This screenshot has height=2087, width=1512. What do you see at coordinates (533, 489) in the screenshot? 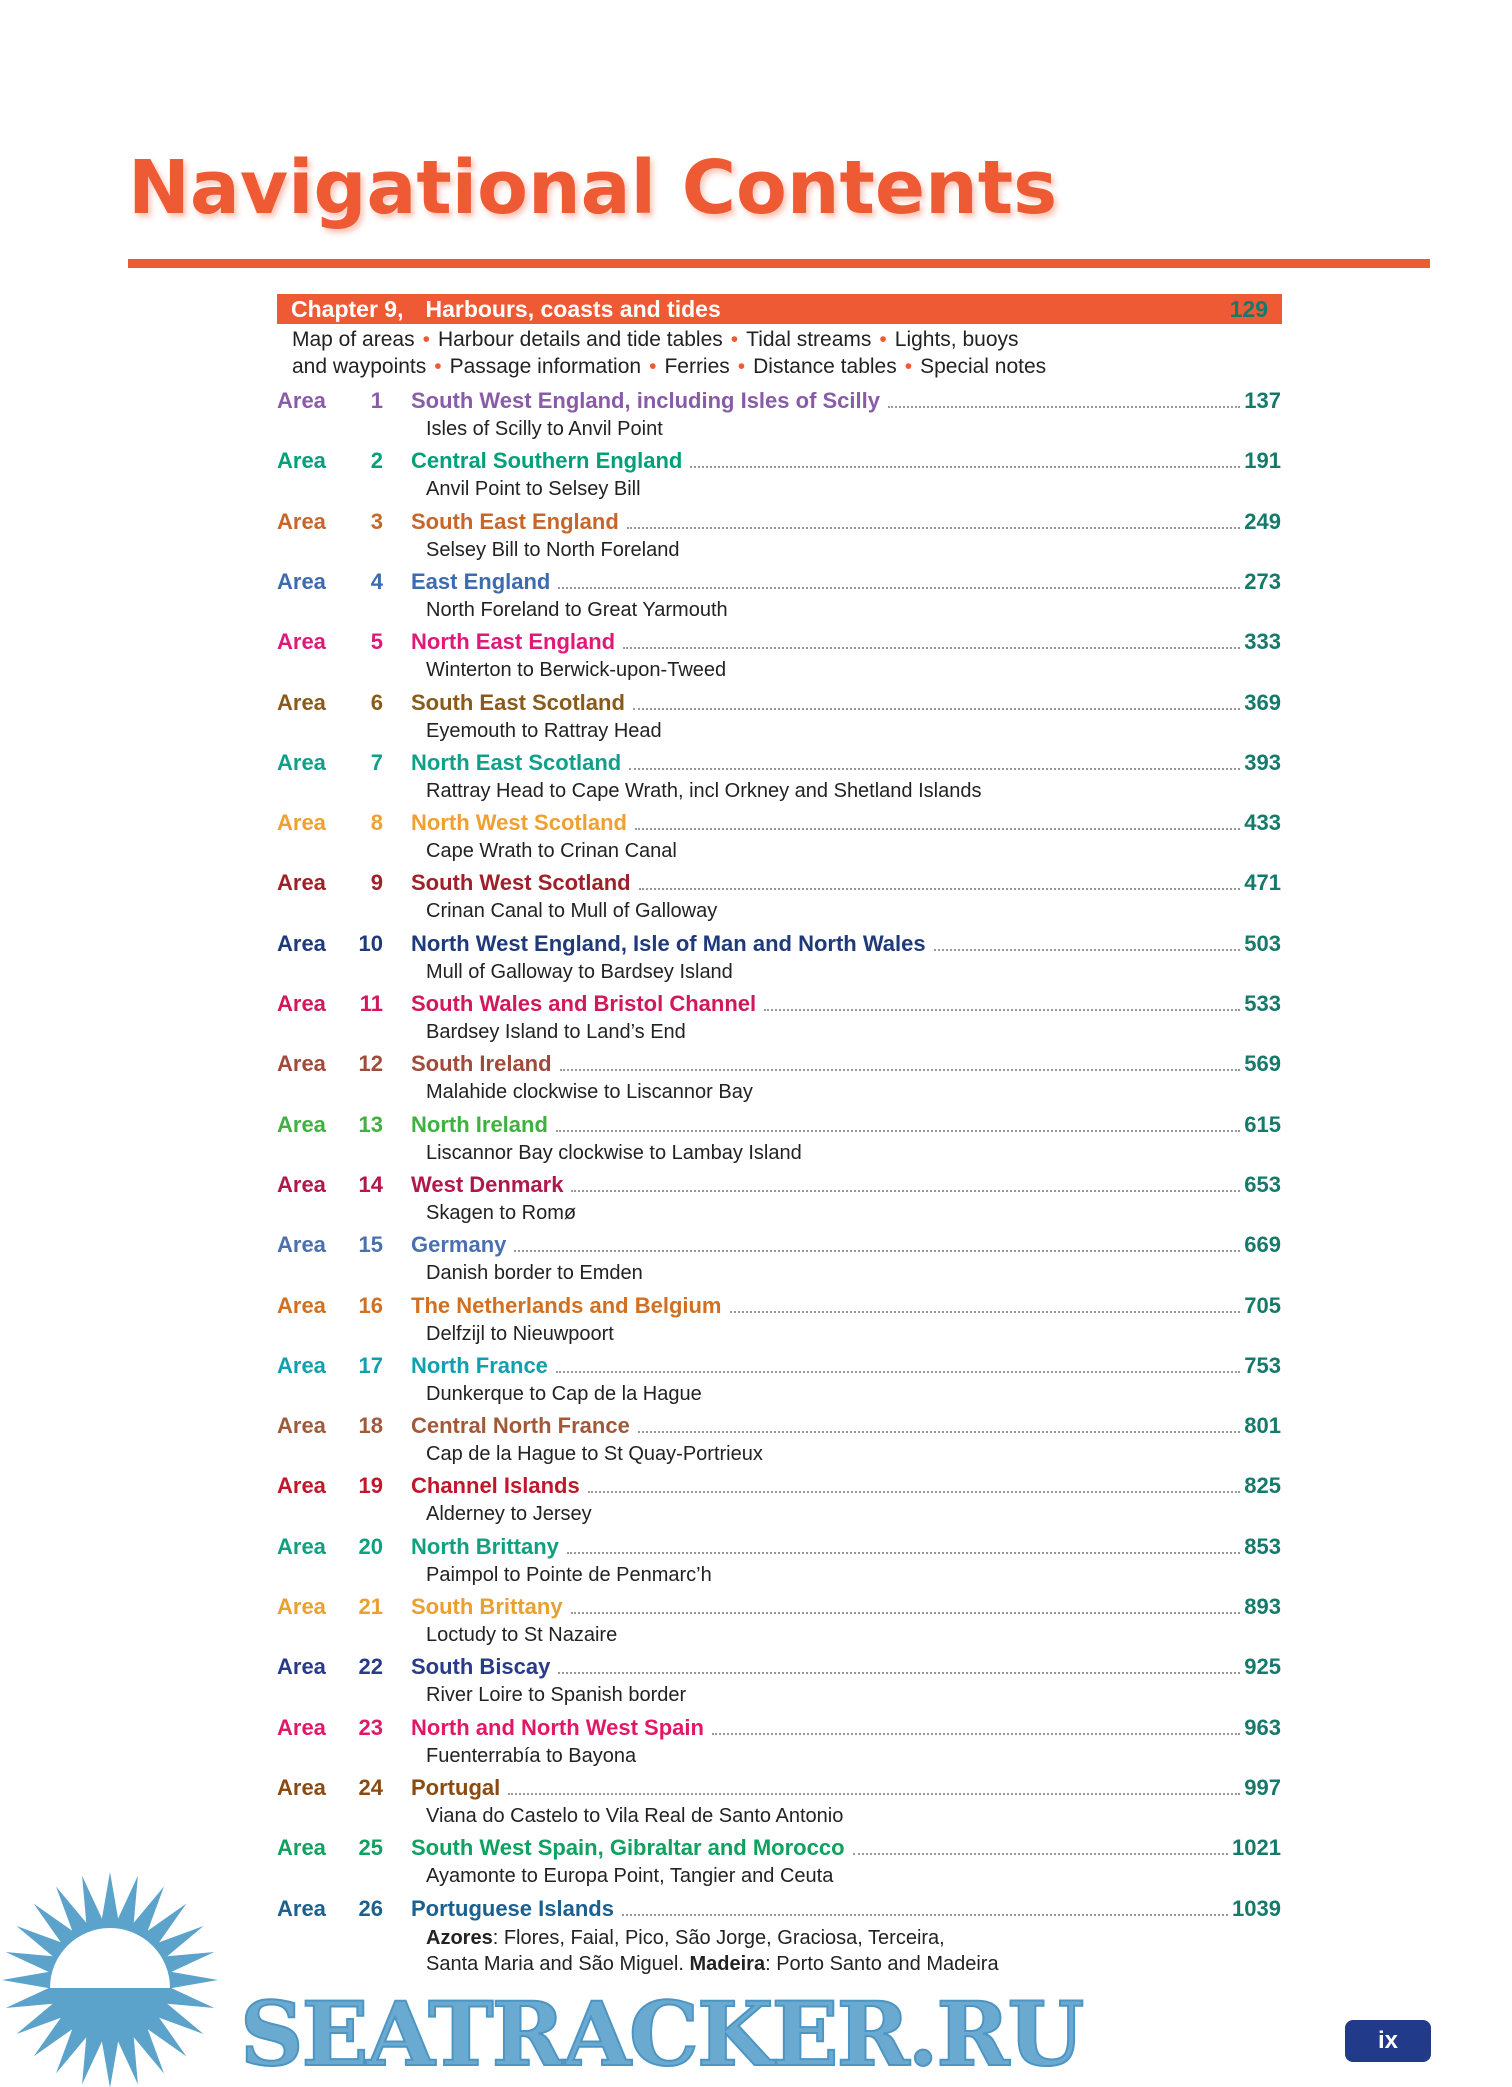
I see `area-subtitle: Anvil Point to Selsey Bill` at bounding box center [533, 489].